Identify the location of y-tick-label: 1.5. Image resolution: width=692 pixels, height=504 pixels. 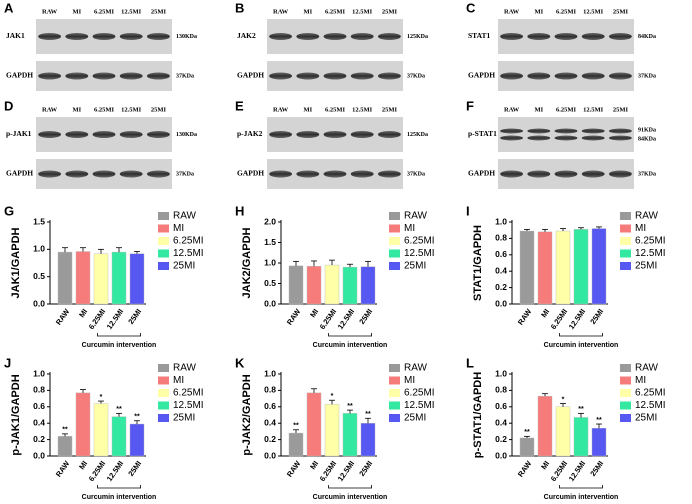
(270, 242).